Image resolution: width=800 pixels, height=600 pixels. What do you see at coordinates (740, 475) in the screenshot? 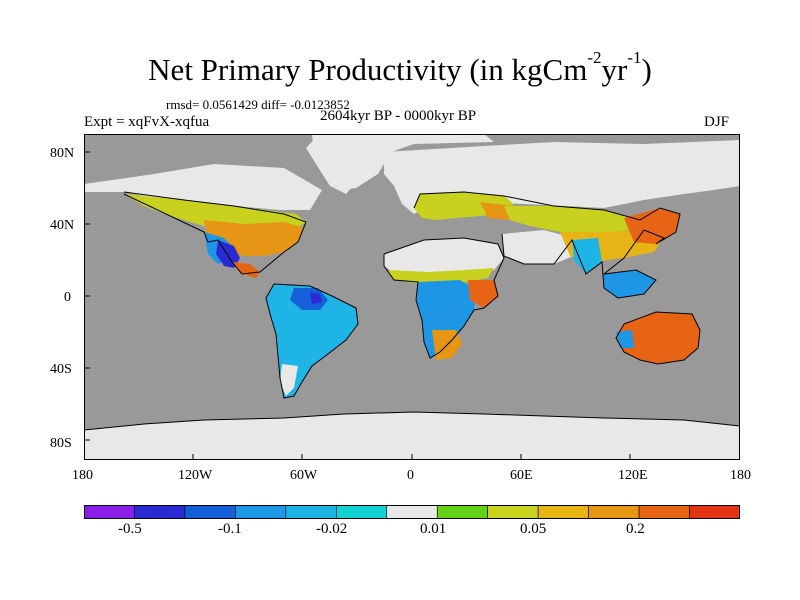
I see `lon-label-180e: 180` at bounding box center [740, 475].